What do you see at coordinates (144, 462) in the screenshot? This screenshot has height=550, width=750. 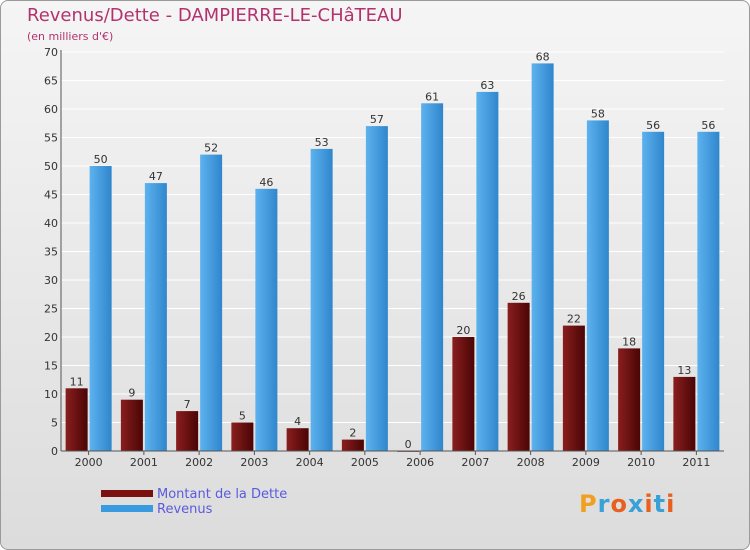 I see `x-tick-label: 2001` at bounding box center [144, 462].